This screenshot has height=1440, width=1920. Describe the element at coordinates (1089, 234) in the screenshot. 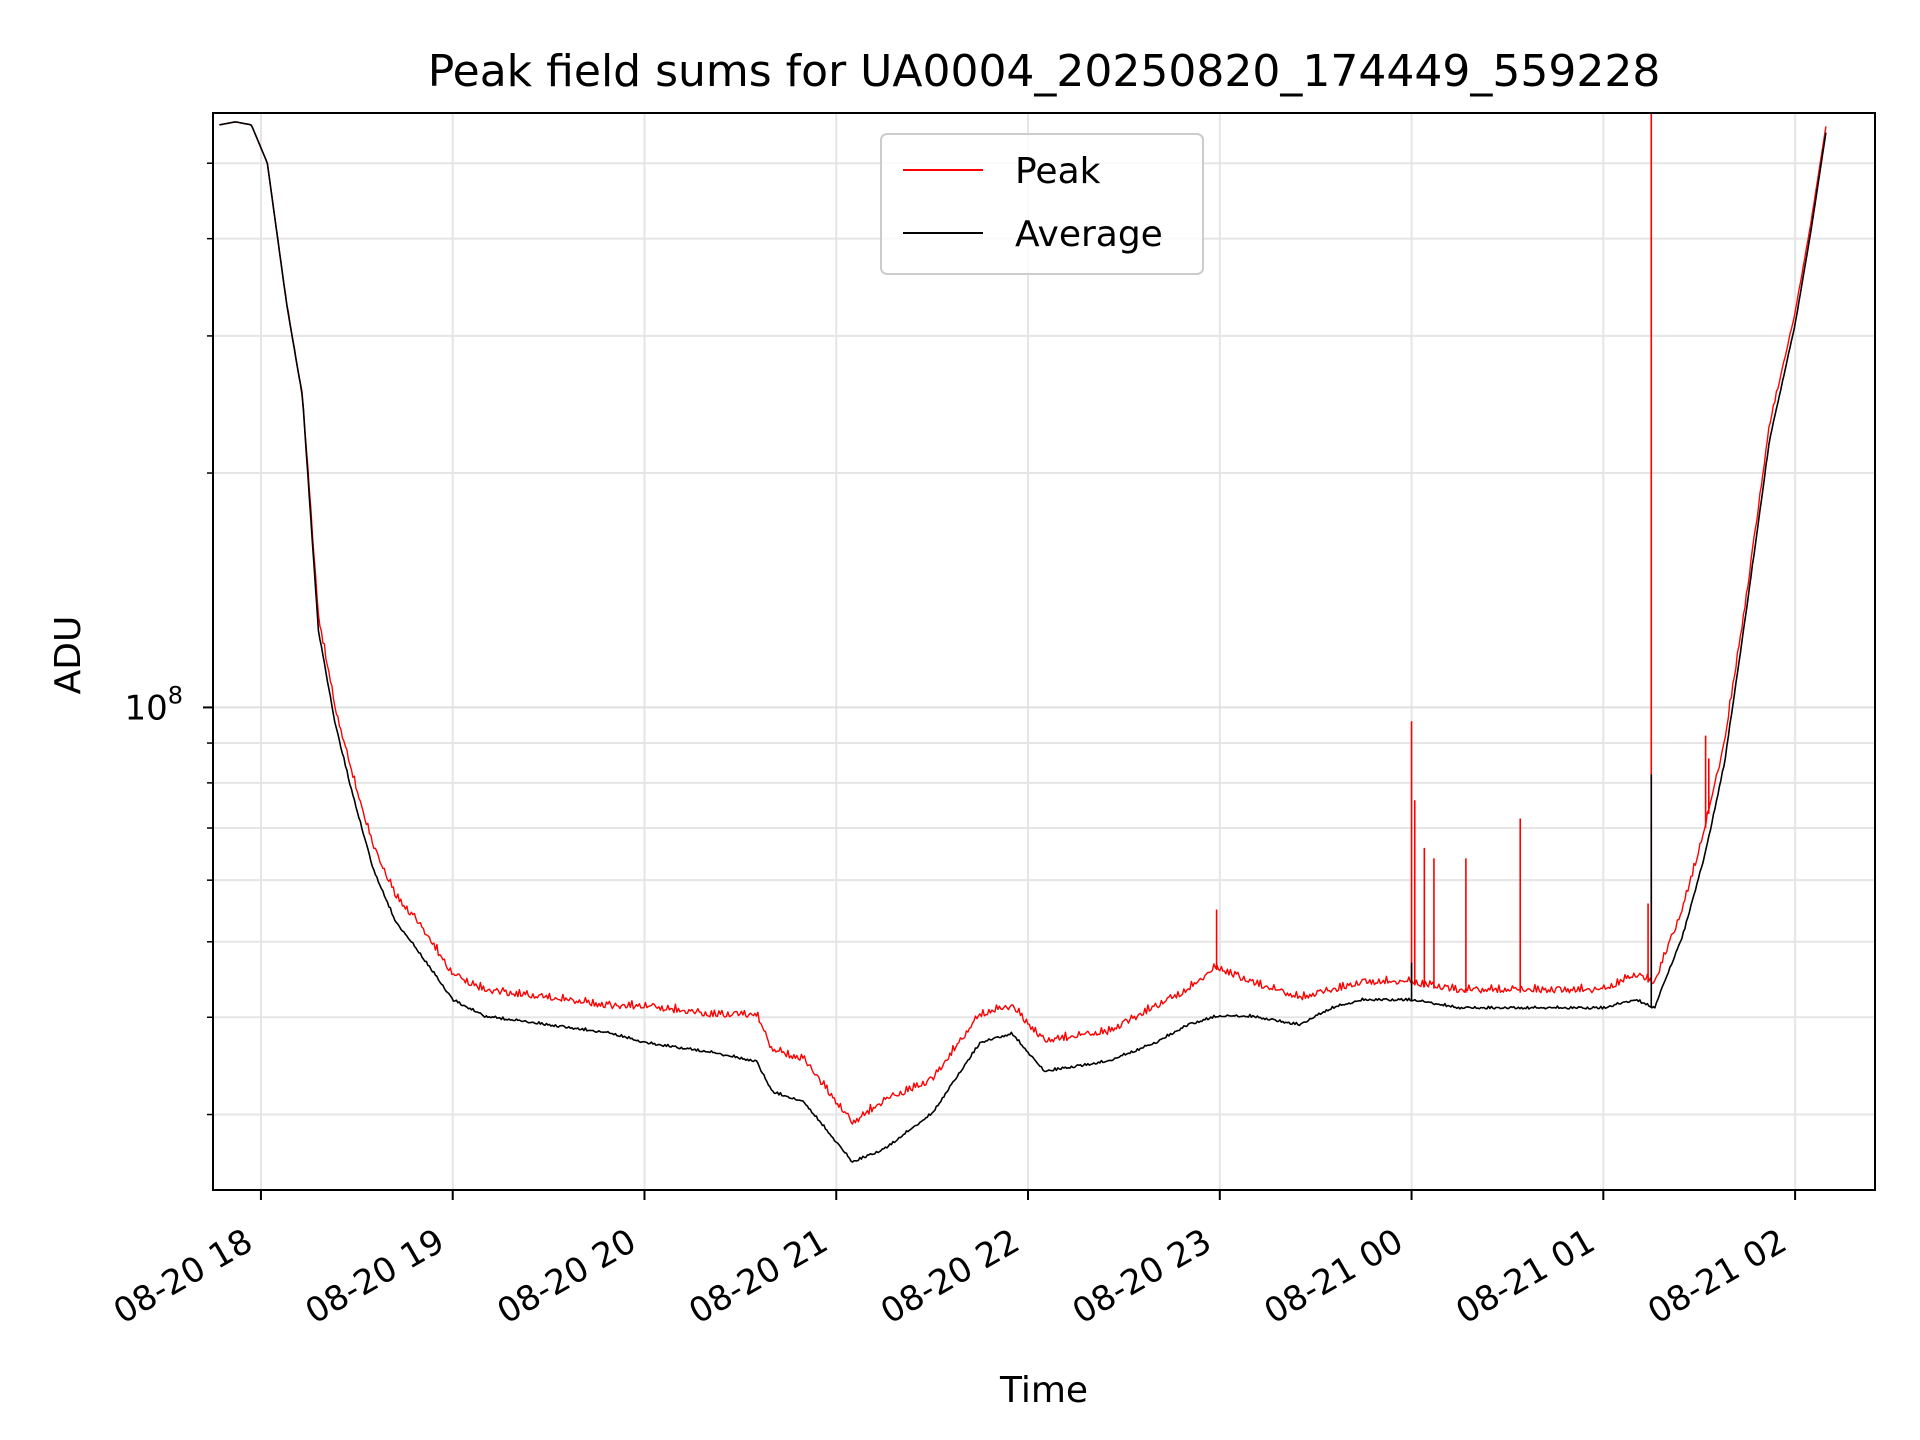

I see `legend-label-average: Average` at that location.